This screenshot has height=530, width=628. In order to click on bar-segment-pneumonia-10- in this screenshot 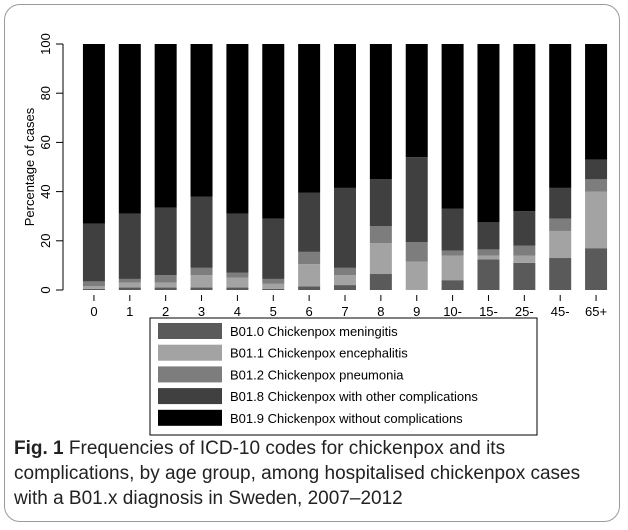, I will do `click(452, 253)`.